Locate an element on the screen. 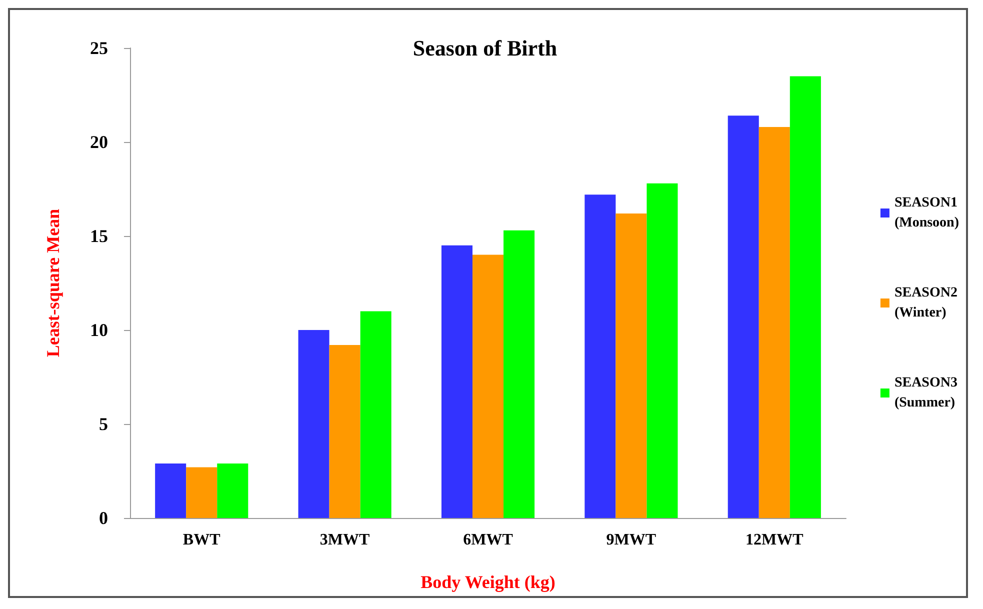  y-tick-label: 0 is located at coordinates (103, 518).